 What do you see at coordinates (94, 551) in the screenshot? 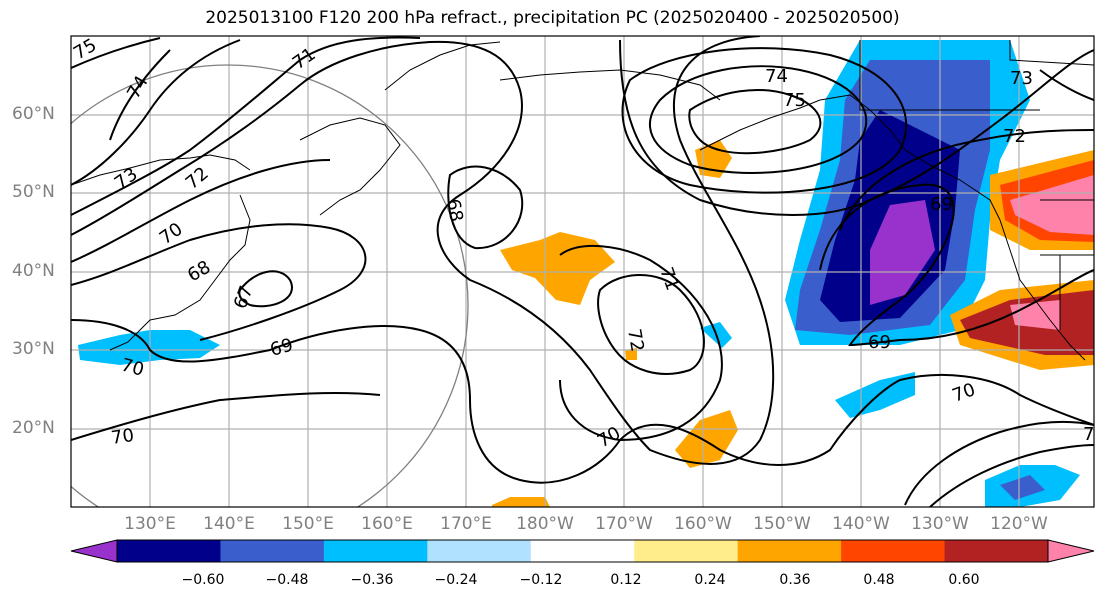
I see `colorbar-extend-low` at bounding box center [94, 551].